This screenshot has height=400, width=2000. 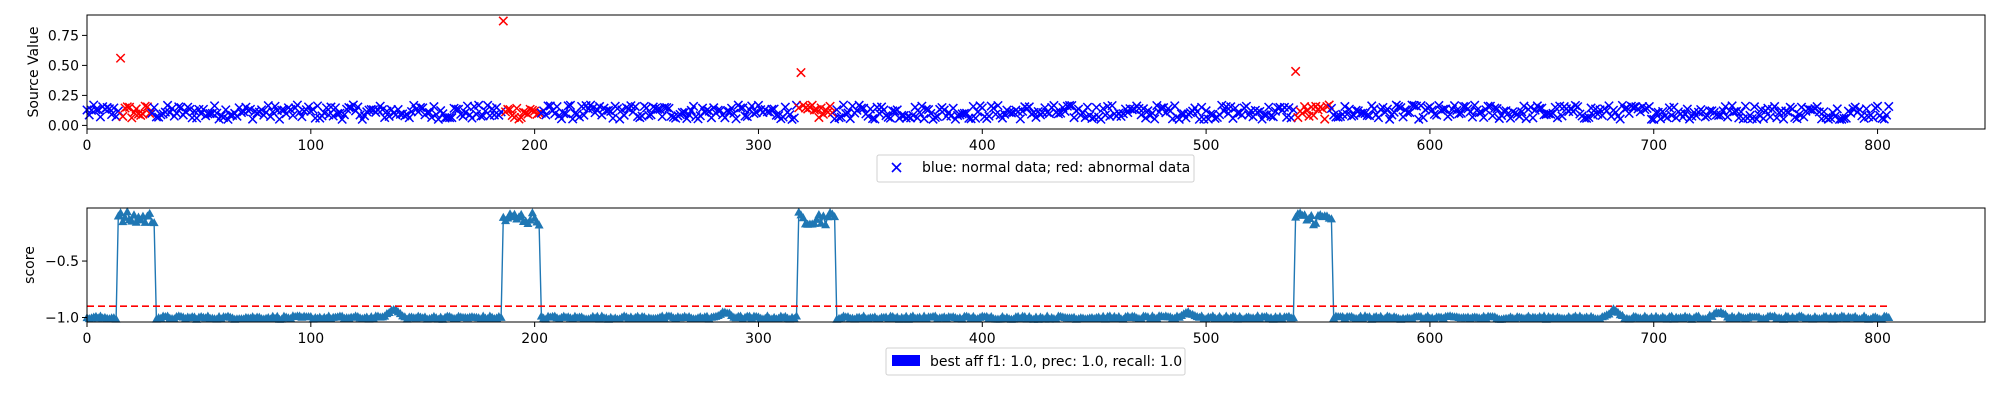 I want to click on top-x-tick-label: 400, so click(x=982, y=146).